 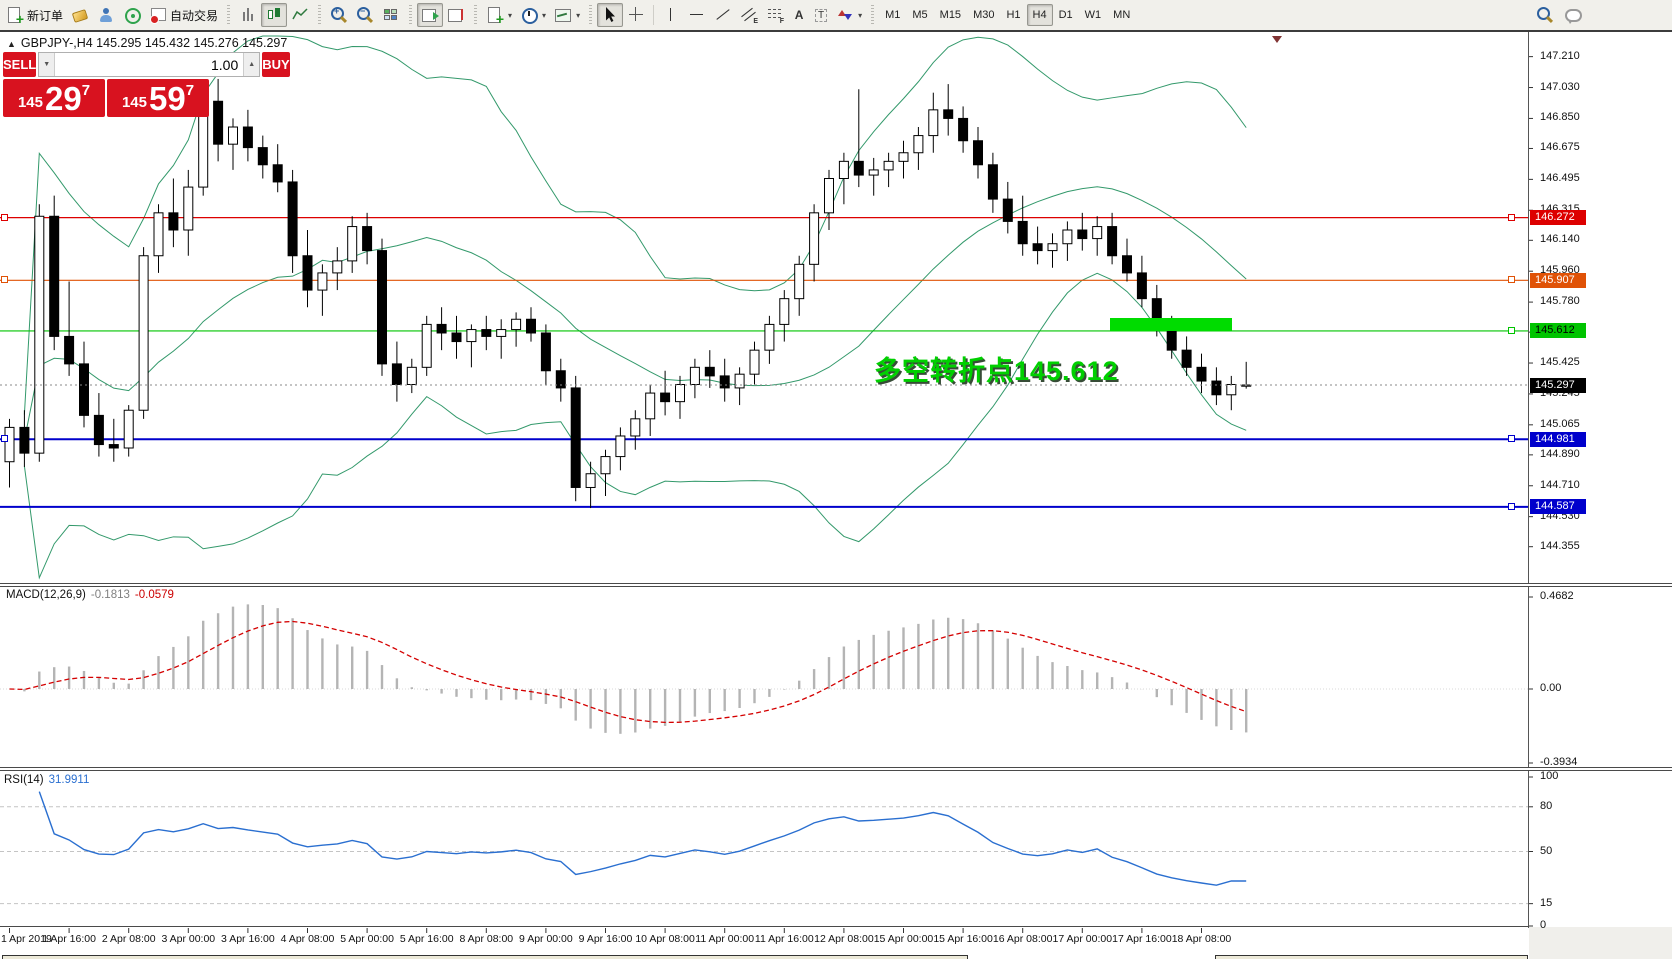 What do you see at coordinates (11, 44) in the screenshot?
I see `one-click-panel-toggle-icon: ▲` at bounding box center [11, 44].